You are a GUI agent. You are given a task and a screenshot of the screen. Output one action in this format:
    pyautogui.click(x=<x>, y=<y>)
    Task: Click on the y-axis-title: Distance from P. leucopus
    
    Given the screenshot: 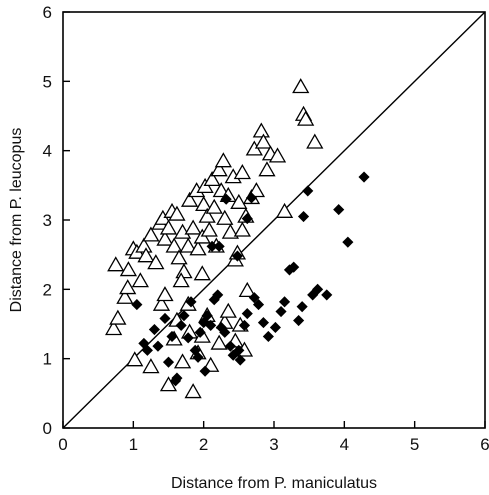 What is the action you would take?
    pyautogui.click(x=16, y=220)
    